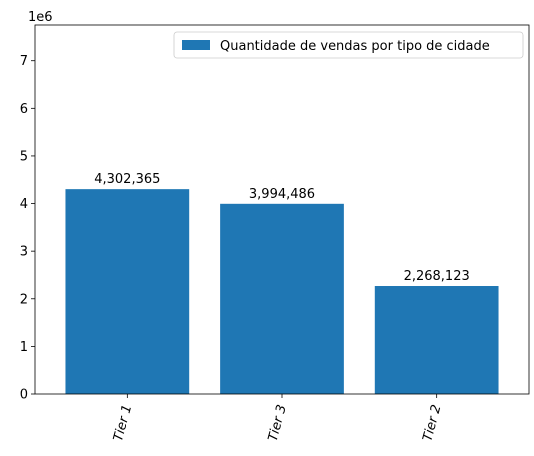 This screenshot has width=534, height=456. Describe the element at coordinates (24, 61) in the screenshot. I see `y-tick-label: 7` at that location.